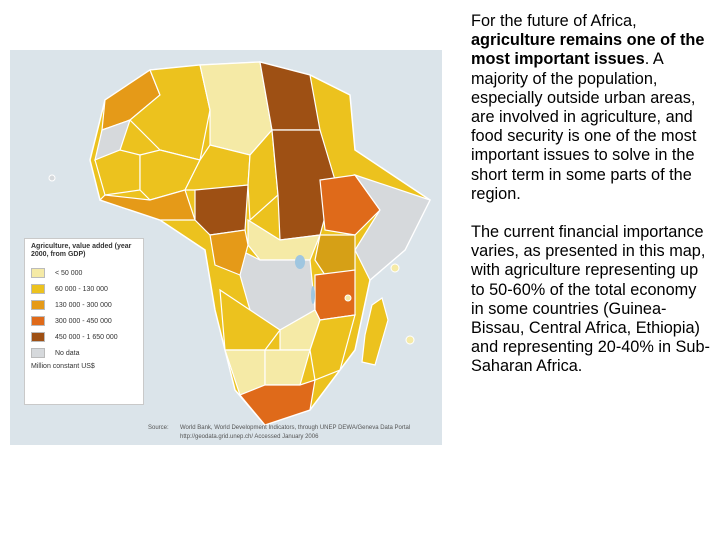 This screenshot has height=540, width=720. Describe the element at coordinates (147, 205) in the screenshot. I see `region-west-coast` at that location.